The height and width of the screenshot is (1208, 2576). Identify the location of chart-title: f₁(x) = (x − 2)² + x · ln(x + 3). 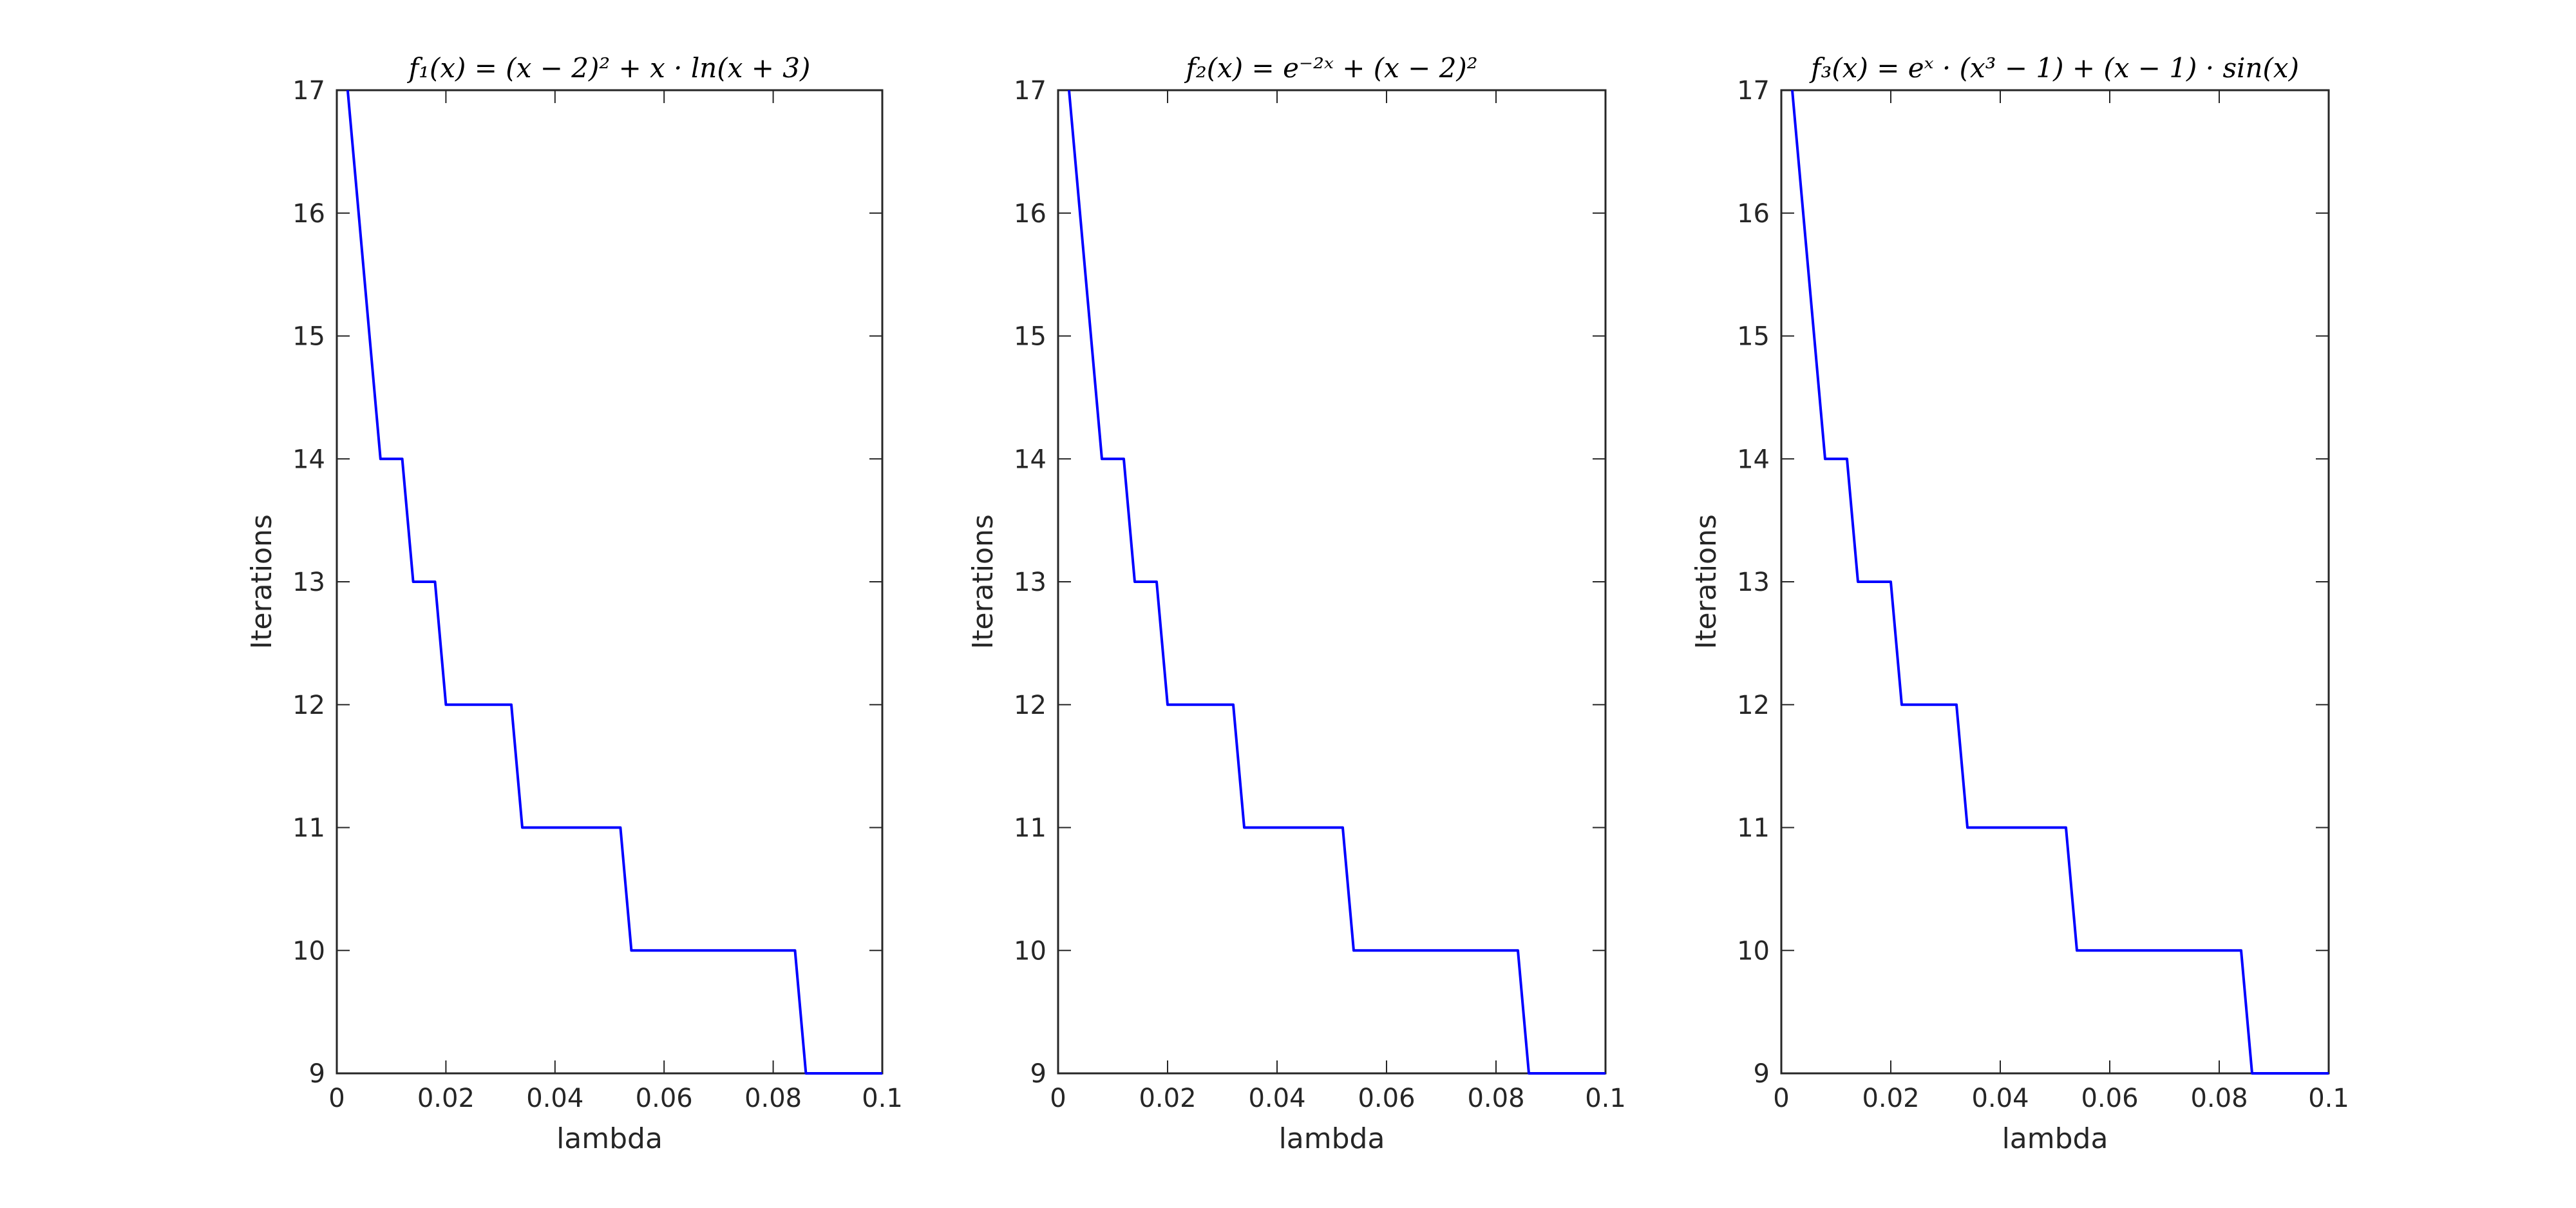
(609, 68).